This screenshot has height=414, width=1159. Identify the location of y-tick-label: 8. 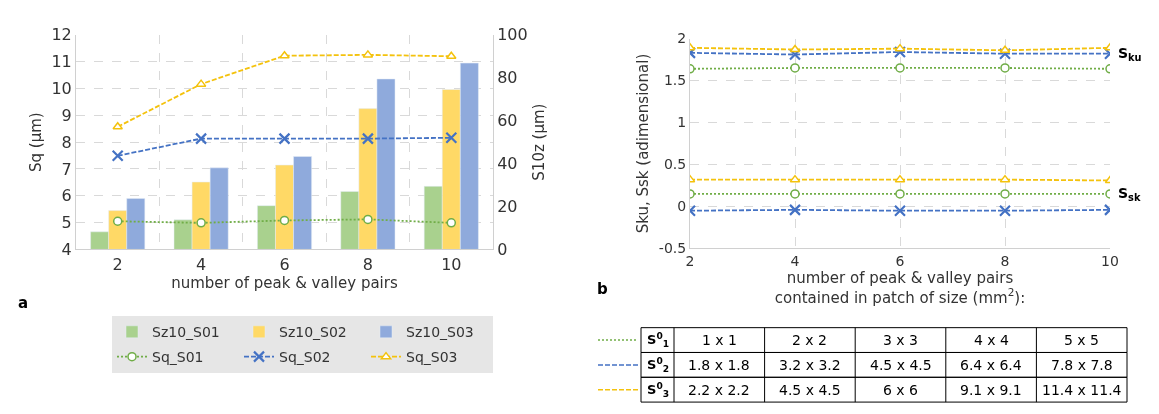
(66, 142).